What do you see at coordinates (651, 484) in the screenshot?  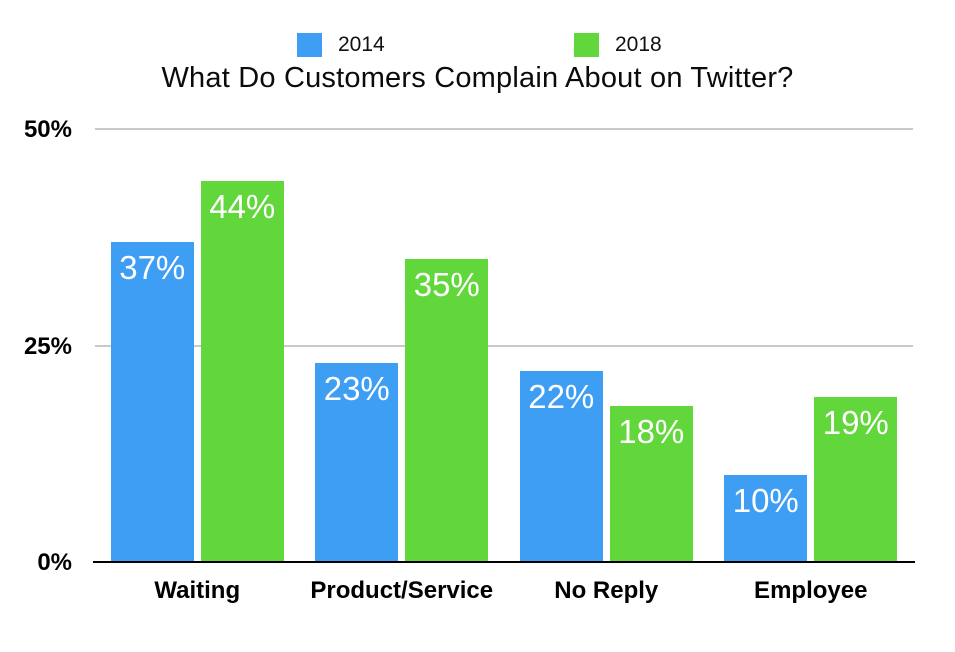 I see `bar-2018-no-reply: 18%` at bounding box center [651, 484].